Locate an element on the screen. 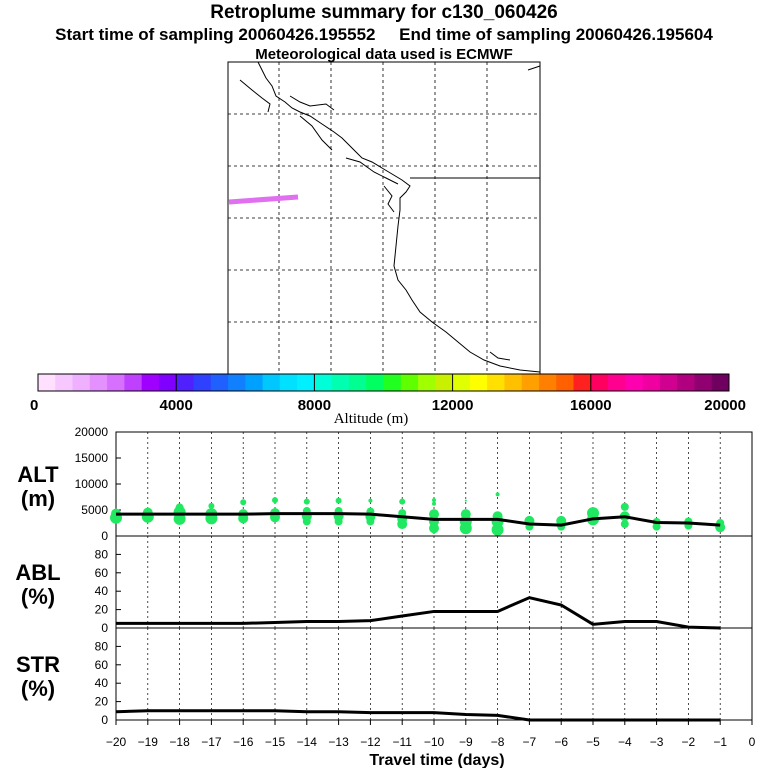  x-tick-label: −6 is located at coordinates (561, 742).